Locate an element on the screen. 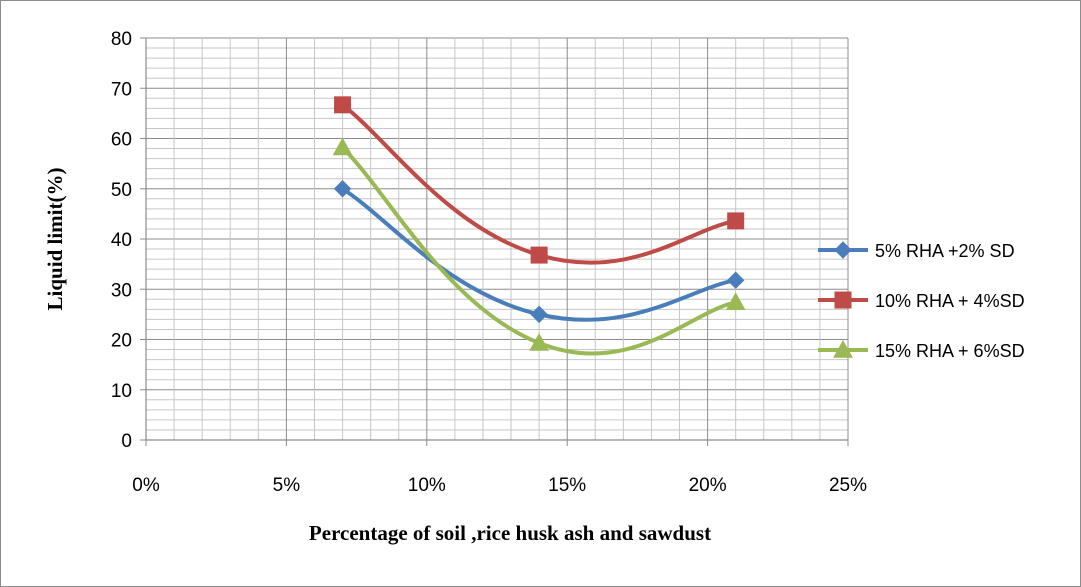  y-tick-label: 50 is located at coordinates (121, 190).